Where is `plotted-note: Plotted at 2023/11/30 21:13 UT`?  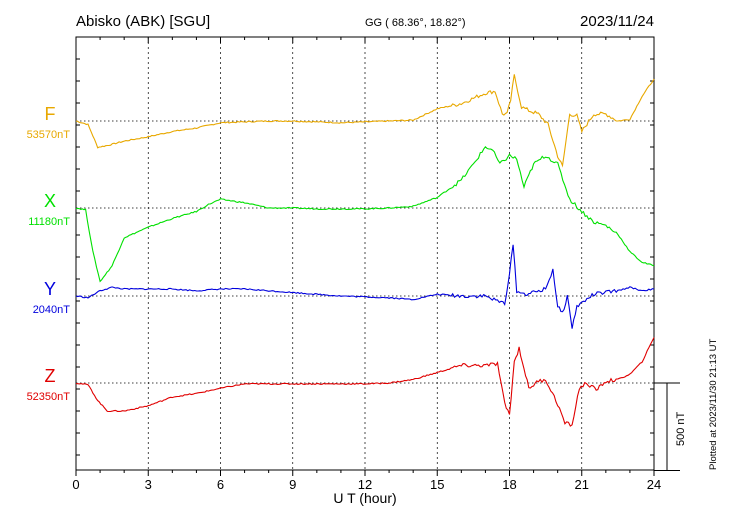 plotted-note: Plotted at 2023/11/30 21:13 UT is located at coordinates (713, 404).